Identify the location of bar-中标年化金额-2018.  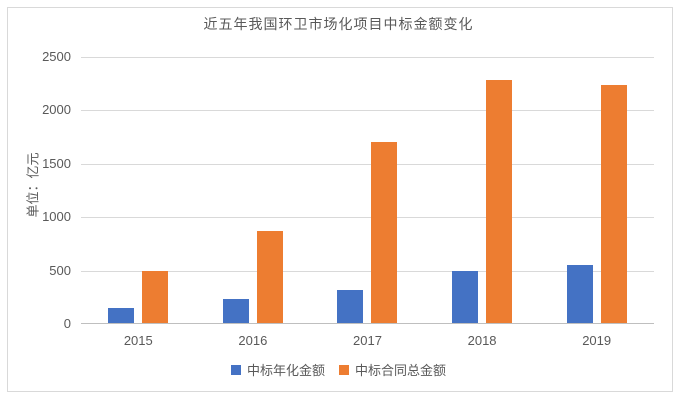
(465, 296).